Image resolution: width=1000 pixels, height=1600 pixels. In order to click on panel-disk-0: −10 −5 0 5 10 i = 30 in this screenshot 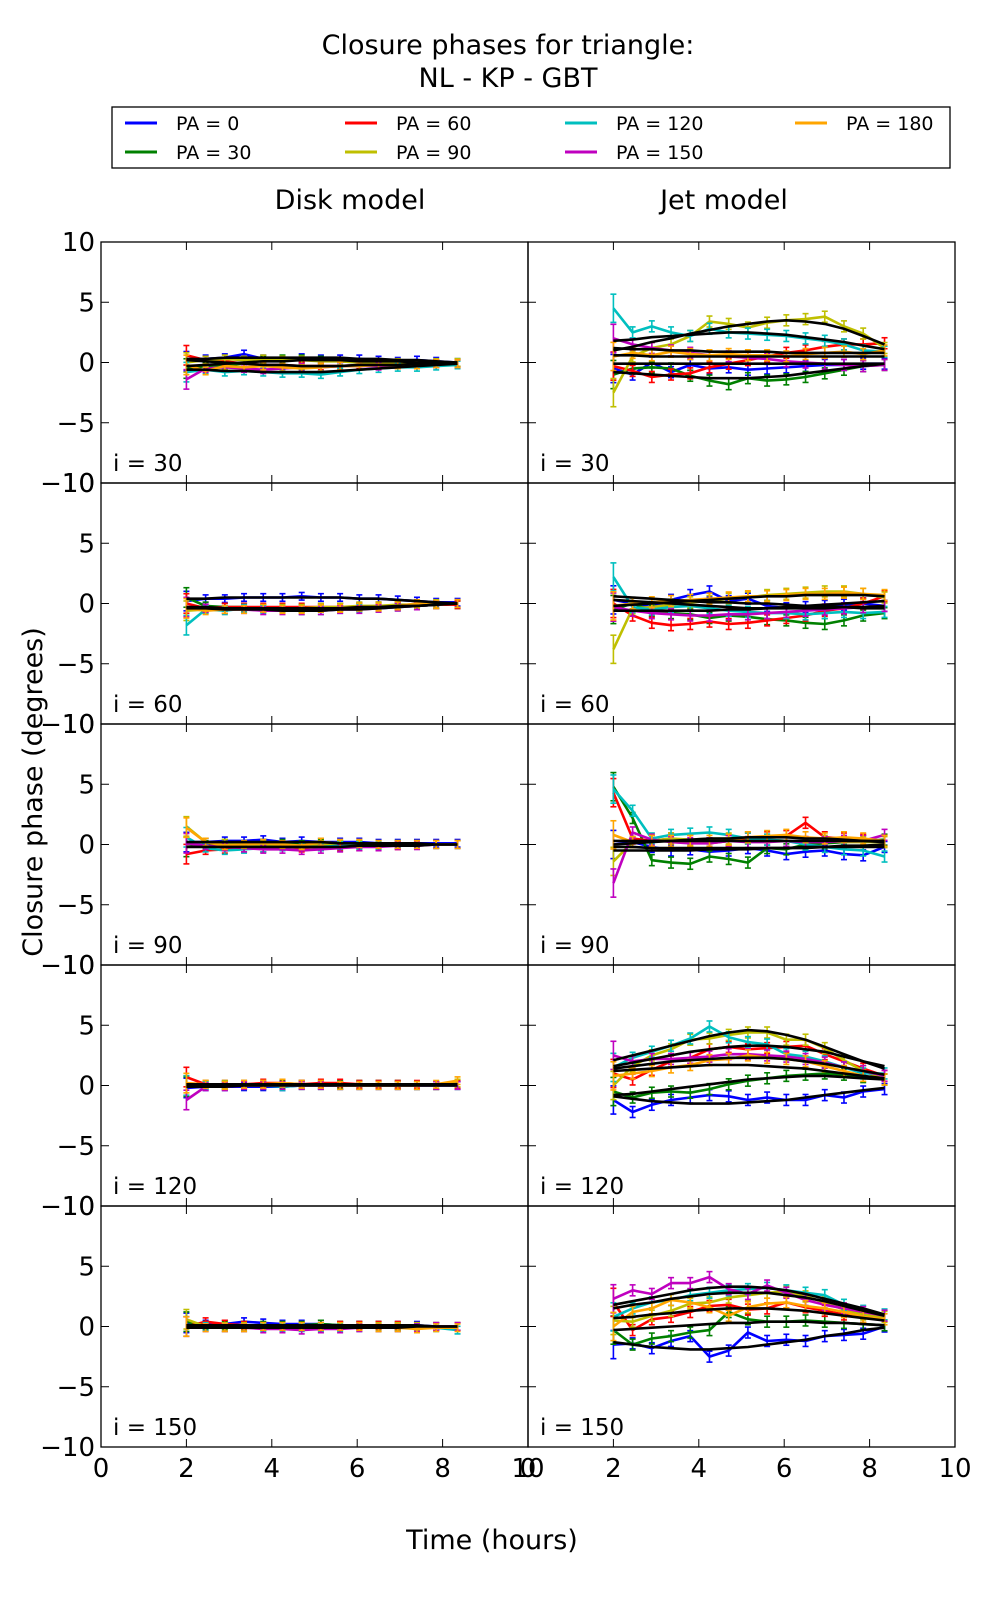, I will do `click(284, 363)`.